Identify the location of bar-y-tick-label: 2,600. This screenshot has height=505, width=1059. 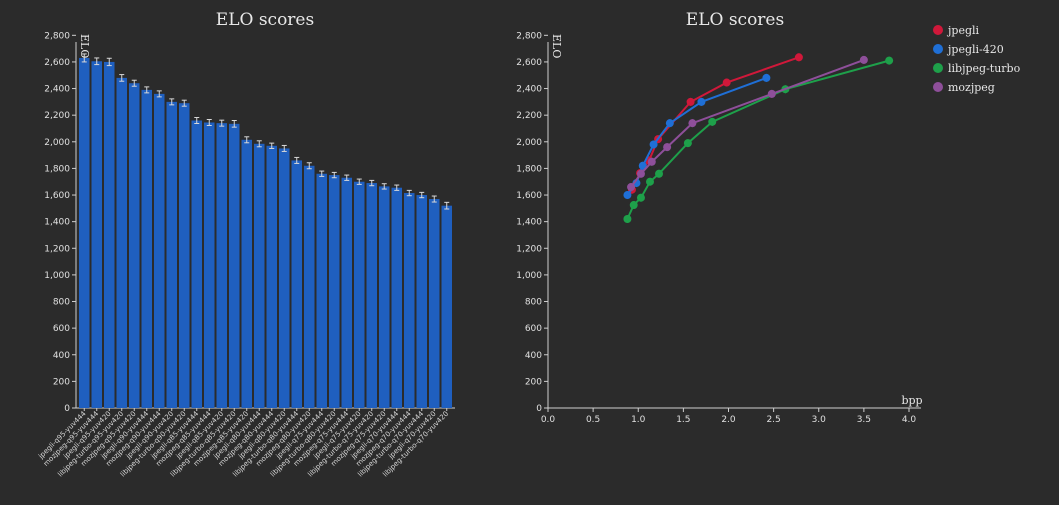
(57, 63).